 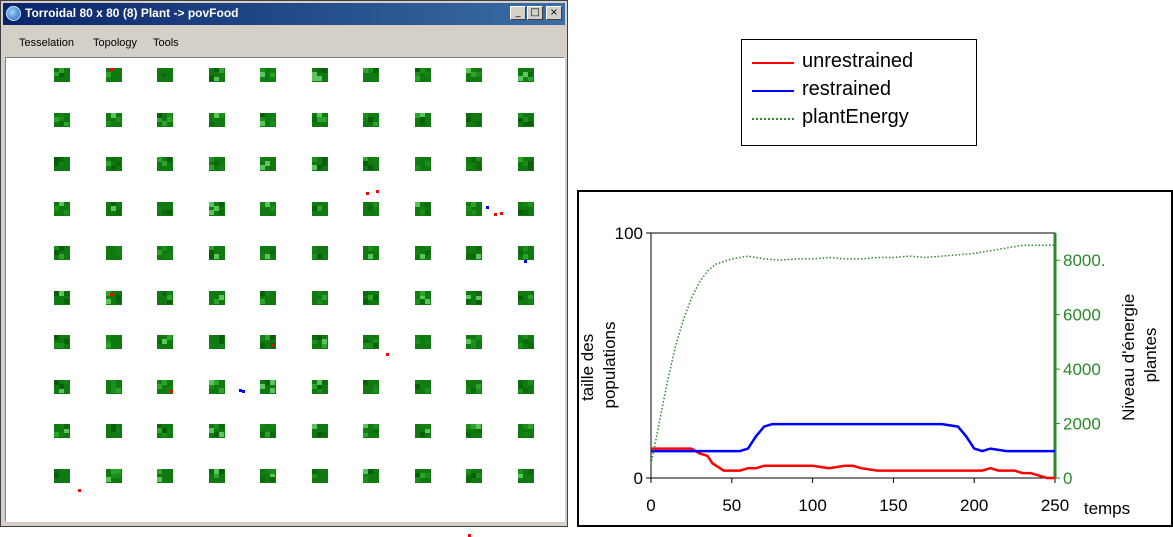 I want to click on y-right-tick-label: 2000, so click(x=1082, y=424).